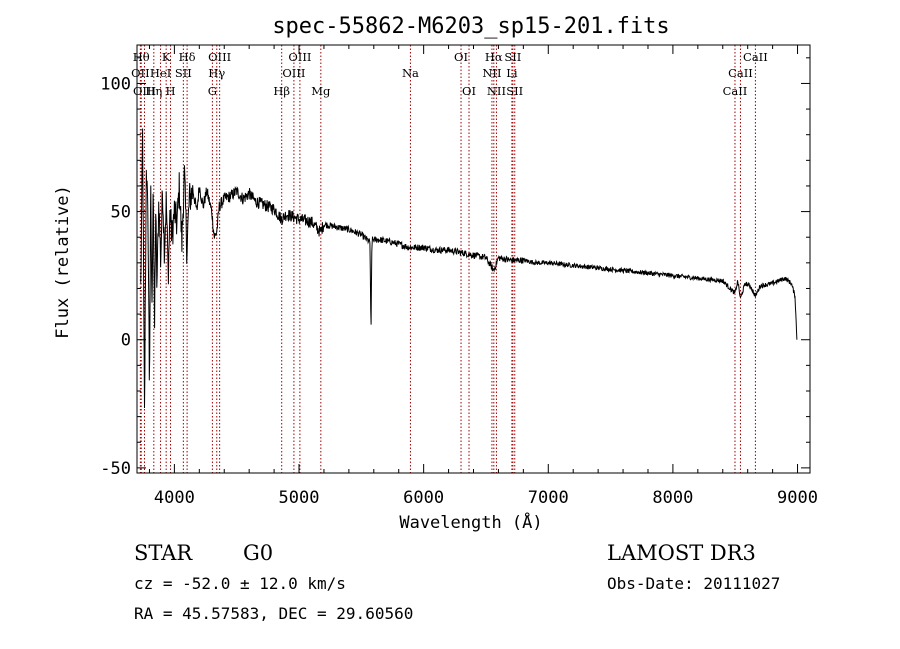 The height and width of the screenshot is (649, 900). Describe the element at coordinates (273, 613) in the screenshot. I see `coordinates-label: RA = 45.57583, DEC = 29.60560` at that location.